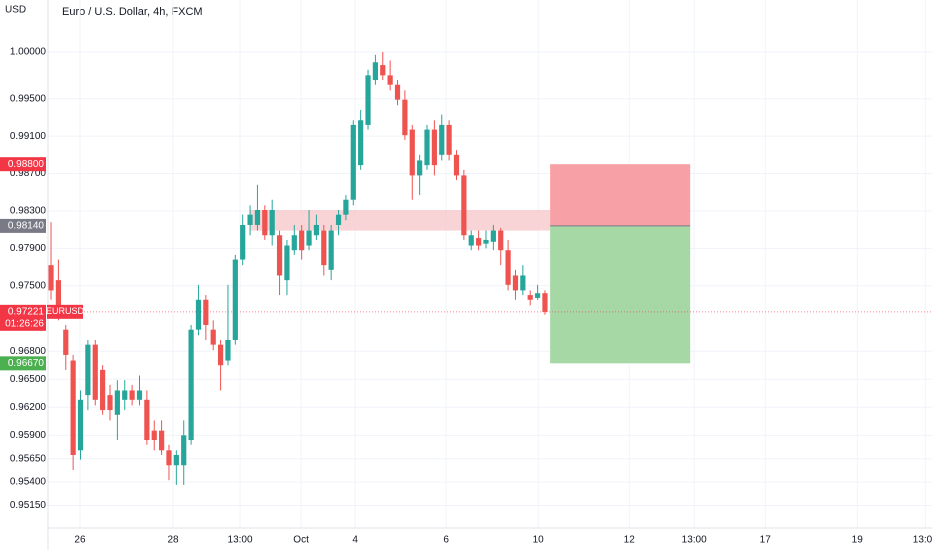 The width and height of the screenshot is (932, 550). I want to click on x-tick-label: 17, so click(766, 540).